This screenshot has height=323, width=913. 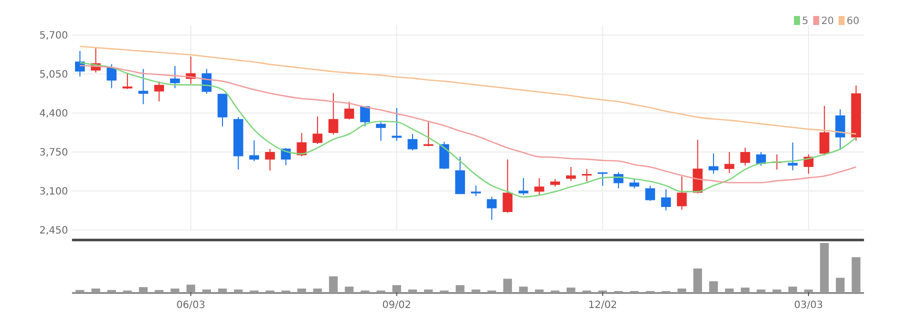 What do you see at coordinates (808, 305) in the screenshot?
I see `x-tick-label: 03/03` at bounding box center [808, 305].